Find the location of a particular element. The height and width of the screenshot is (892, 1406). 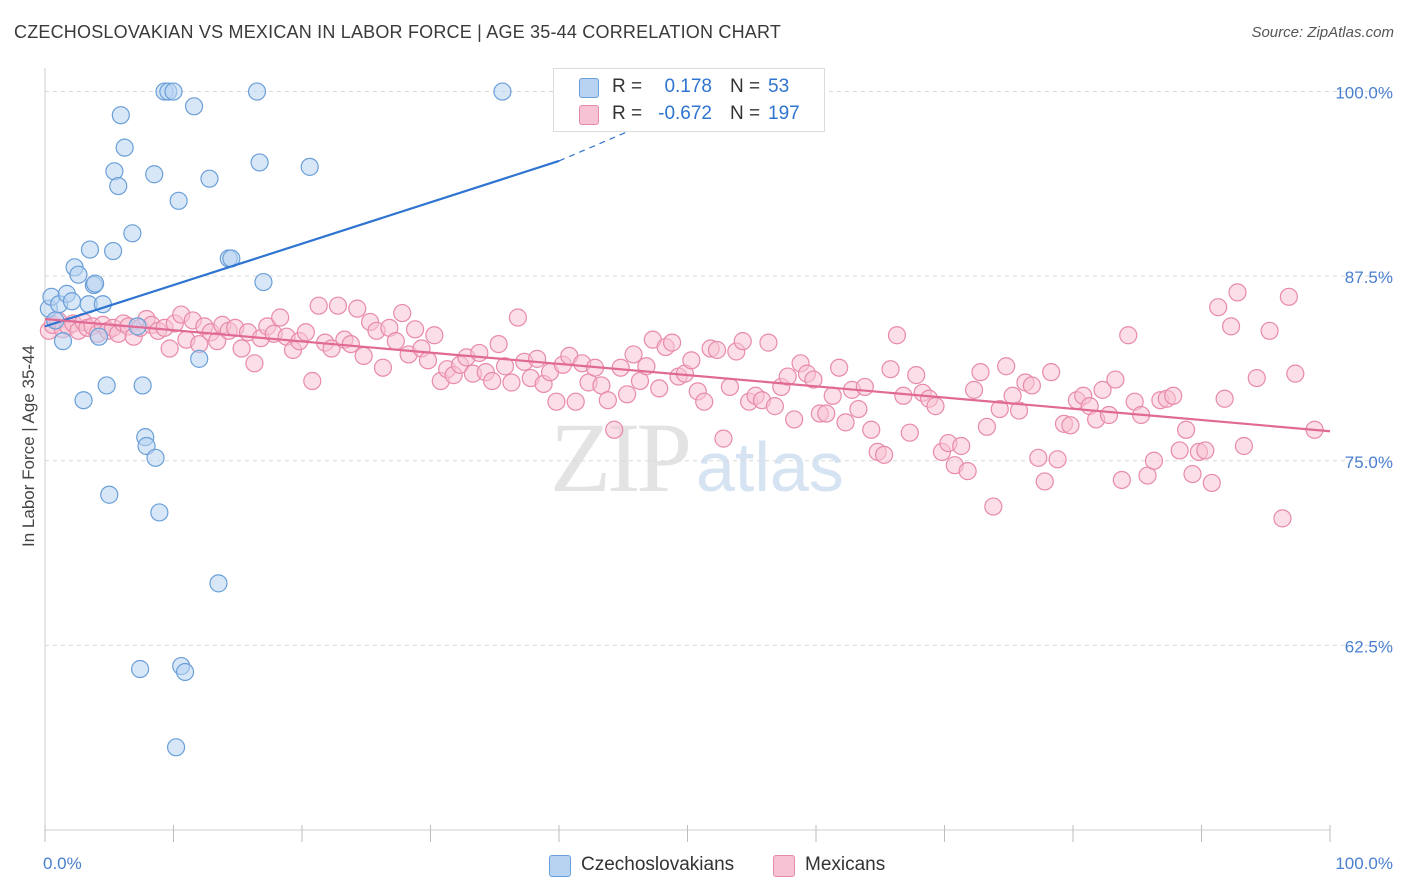

legend-n-value: 197 is located at coordinates (784, 113).